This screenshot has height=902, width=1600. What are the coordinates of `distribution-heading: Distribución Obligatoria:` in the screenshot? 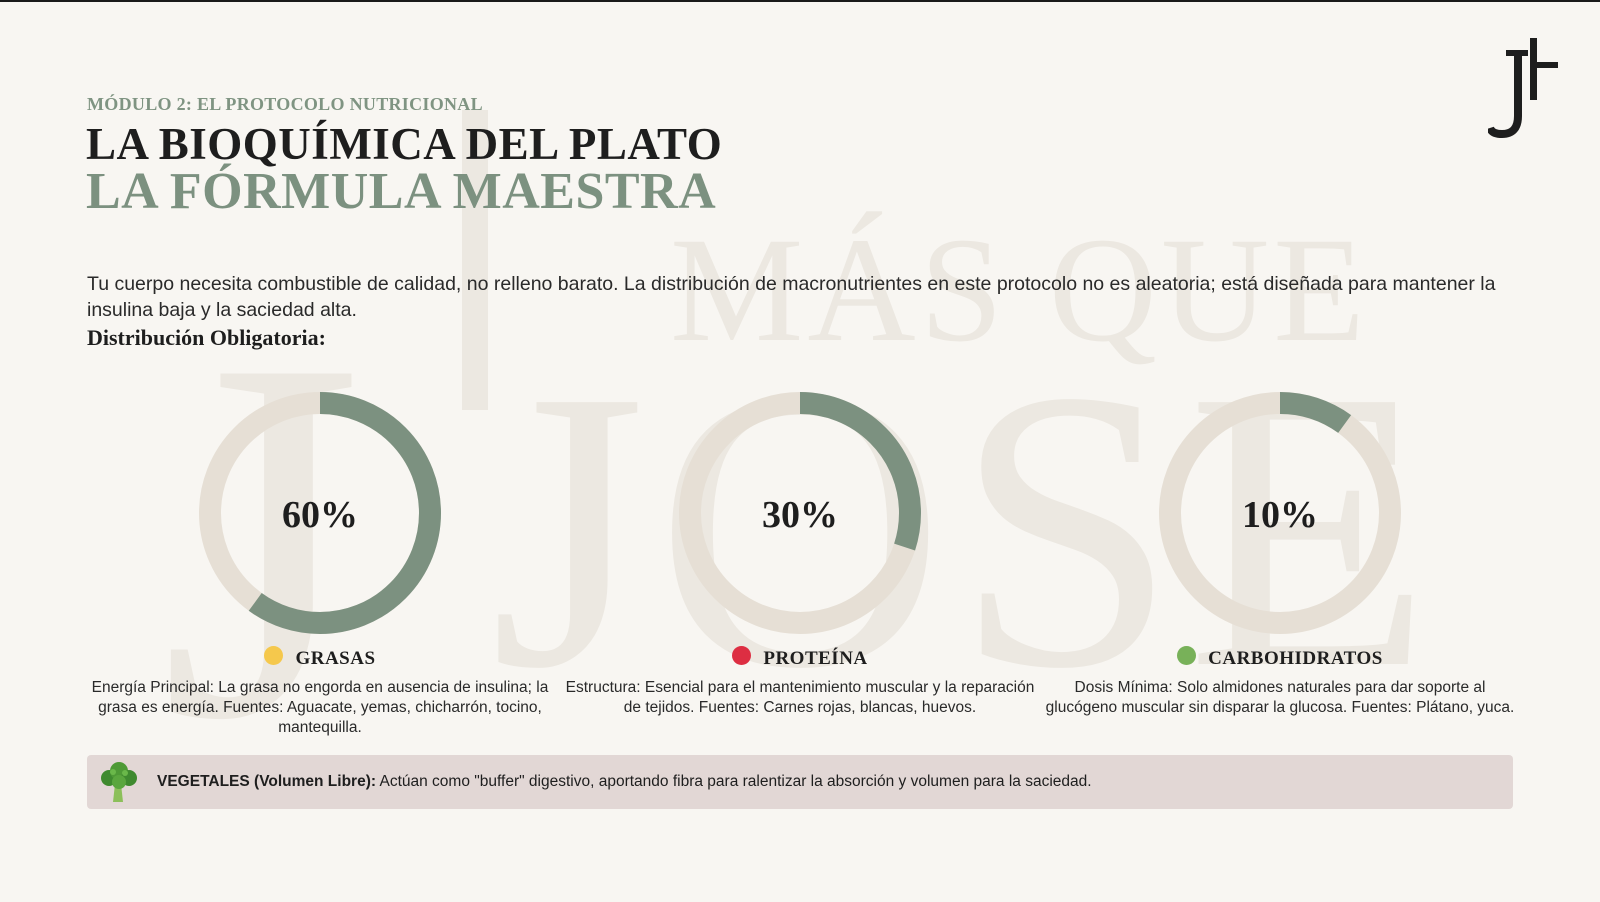 It's located at (206, 337).